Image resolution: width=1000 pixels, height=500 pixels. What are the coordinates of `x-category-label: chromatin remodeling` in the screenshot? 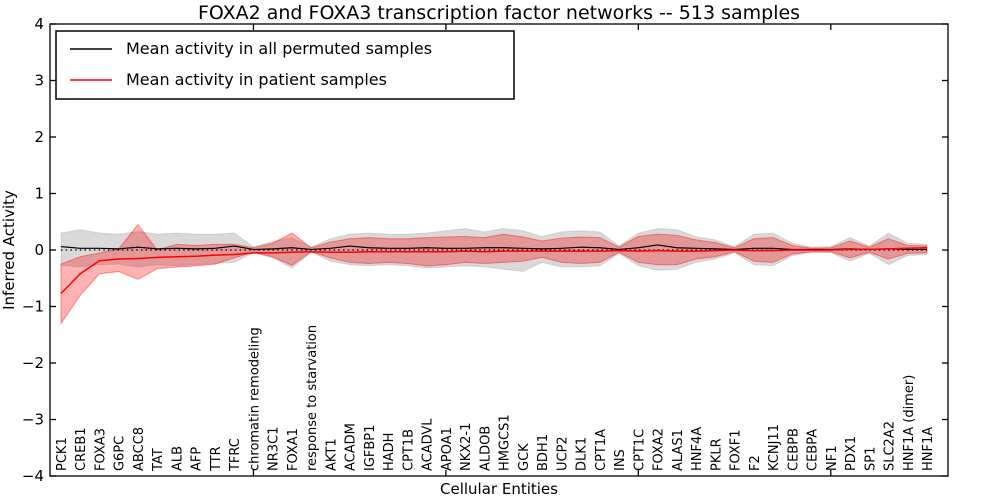 It's located at (254, 399).